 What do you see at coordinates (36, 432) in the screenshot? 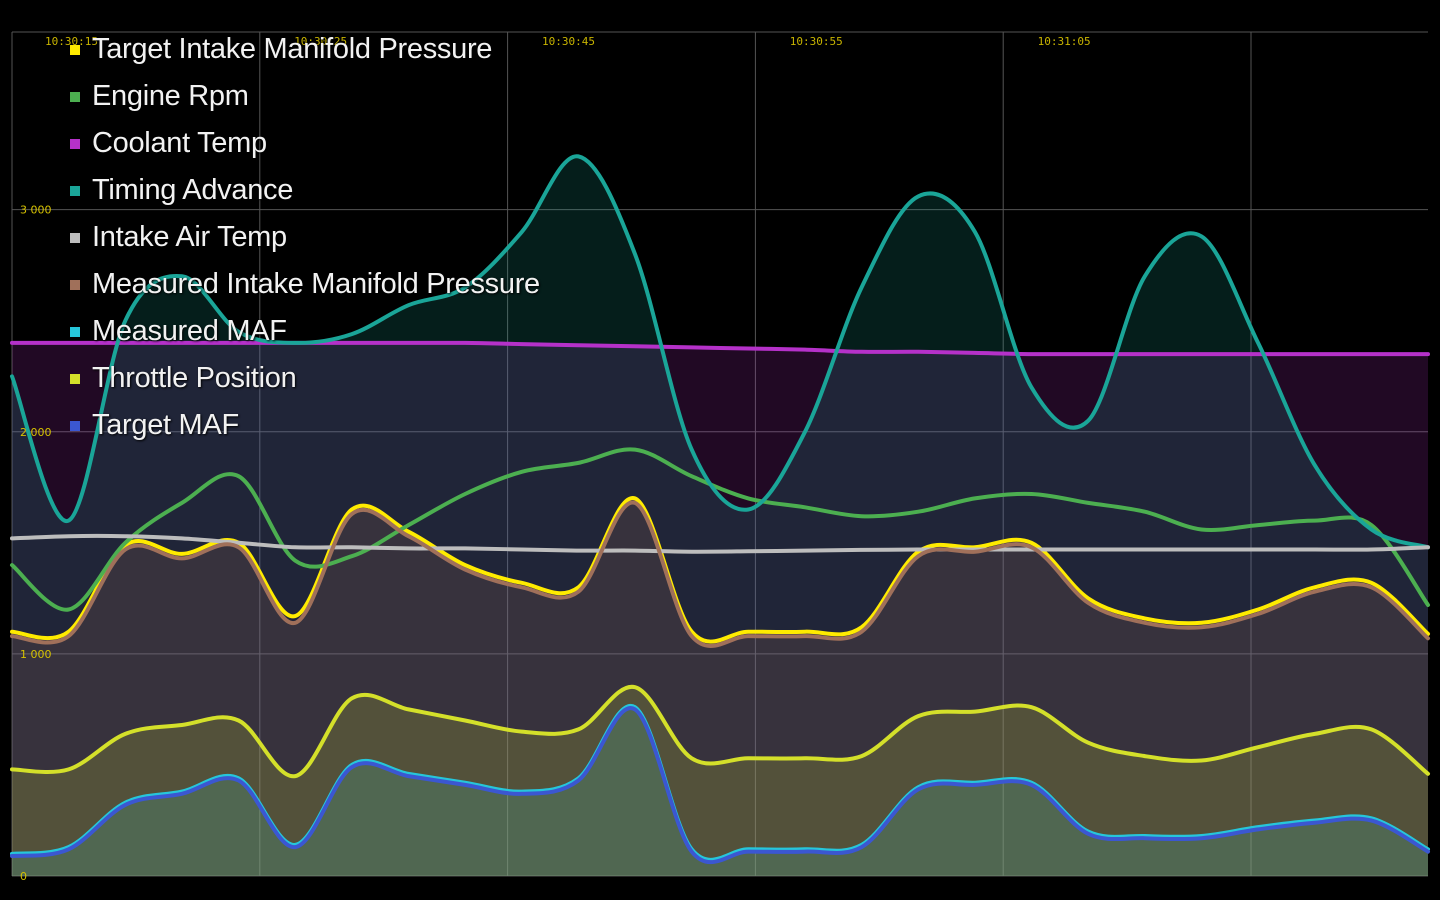
I see `y-tick-label: 2 000` at bounding box center [36, 432].